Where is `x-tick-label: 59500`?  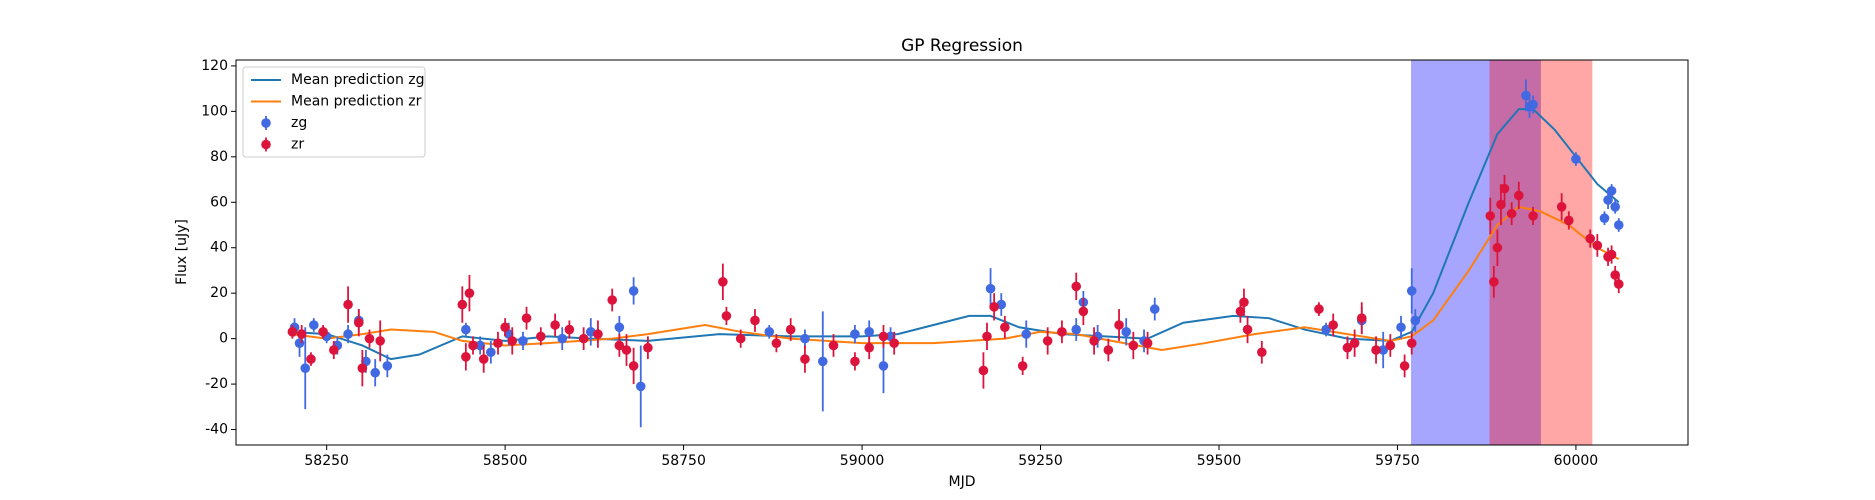 x-tick-label: 59500 is located at coordinates (1219, 461).